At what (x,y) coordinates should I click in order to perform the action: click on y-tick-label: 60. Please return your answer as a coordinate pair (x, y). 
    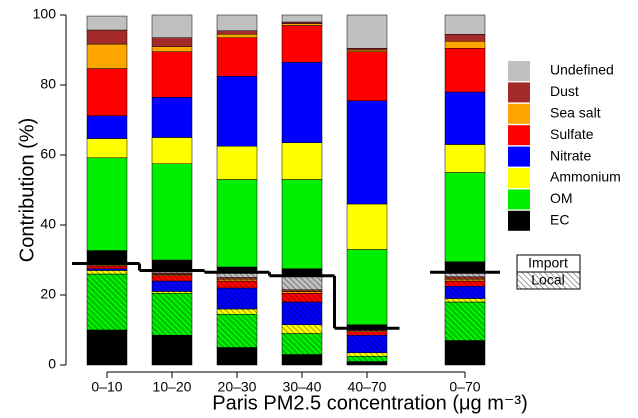
    Looking at the image, I should click on (48, 154).